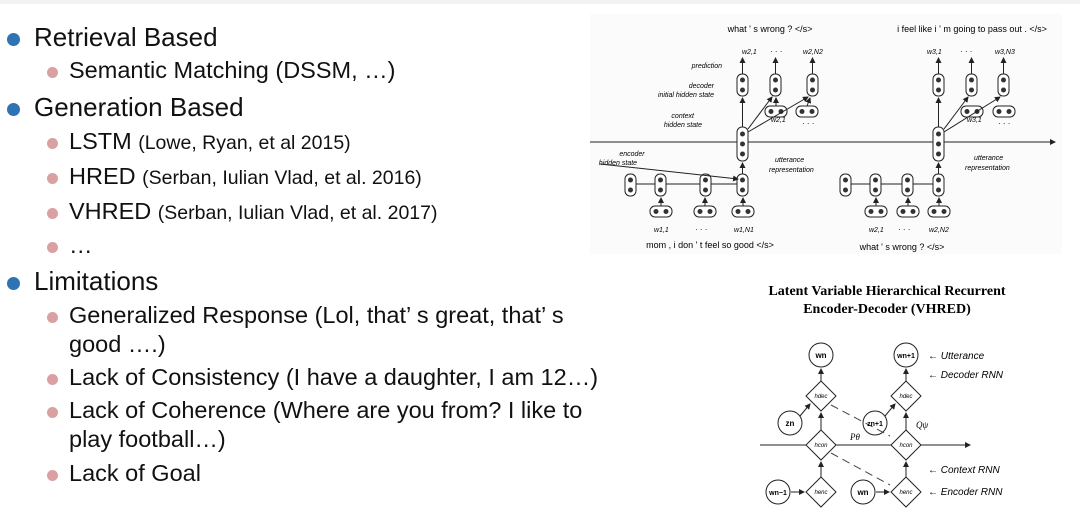  Describe the element at coordinates (244, 143) in the screenshot. I see `bullet-citation: (Lowe, Ryan, et al 2015)` at that location.